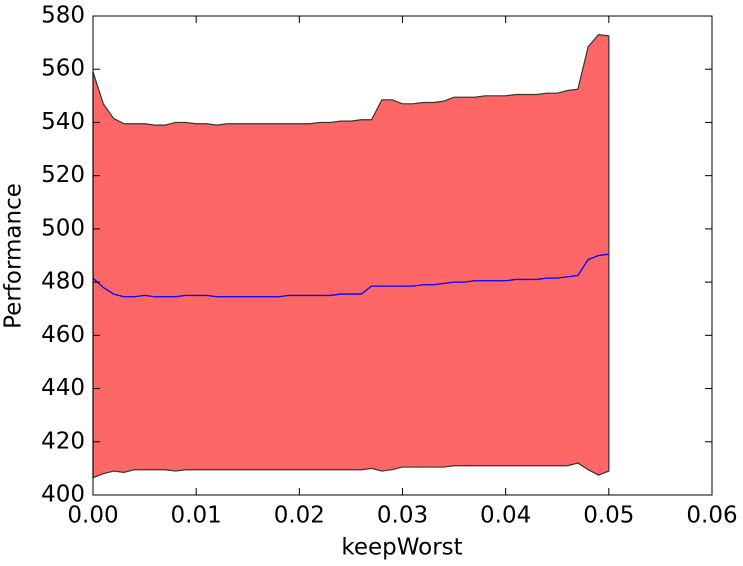 The height and width of the screenshot is (566, 743). What do you see at coordinates (63, 122) in the screenshot?
I see `y-tick-label: 540` at bounding box center [63, 122].